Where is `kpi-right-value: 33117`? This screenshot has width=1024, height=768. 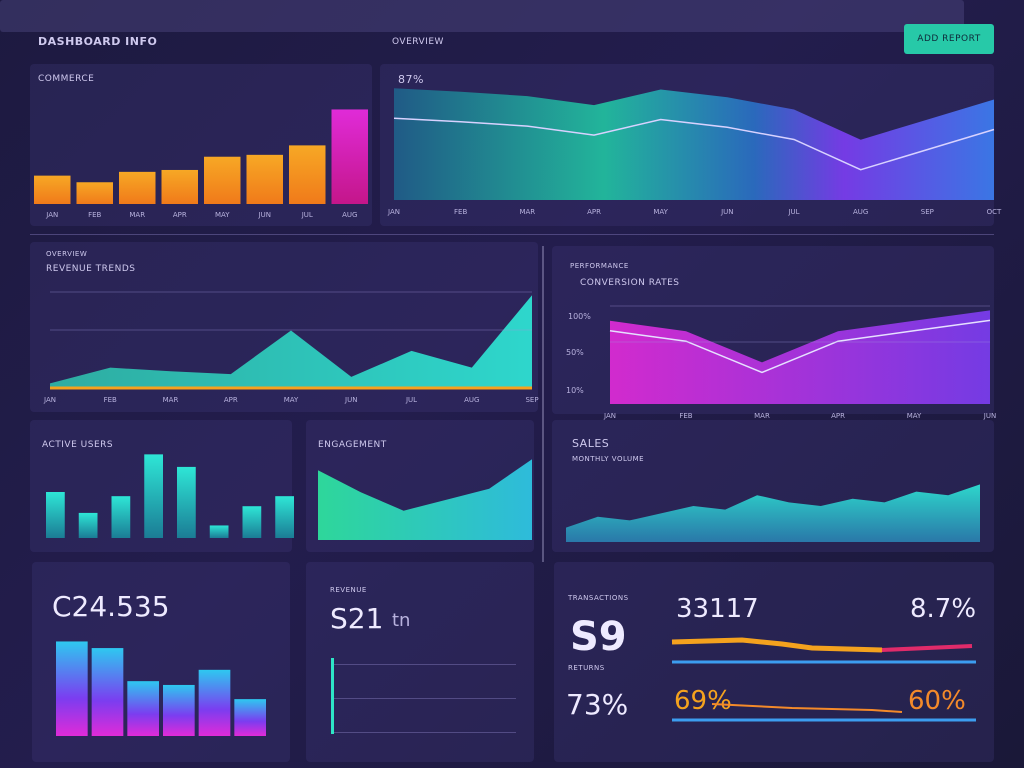 kpi-right-value: 33117 is located at coordinates (717, 609).